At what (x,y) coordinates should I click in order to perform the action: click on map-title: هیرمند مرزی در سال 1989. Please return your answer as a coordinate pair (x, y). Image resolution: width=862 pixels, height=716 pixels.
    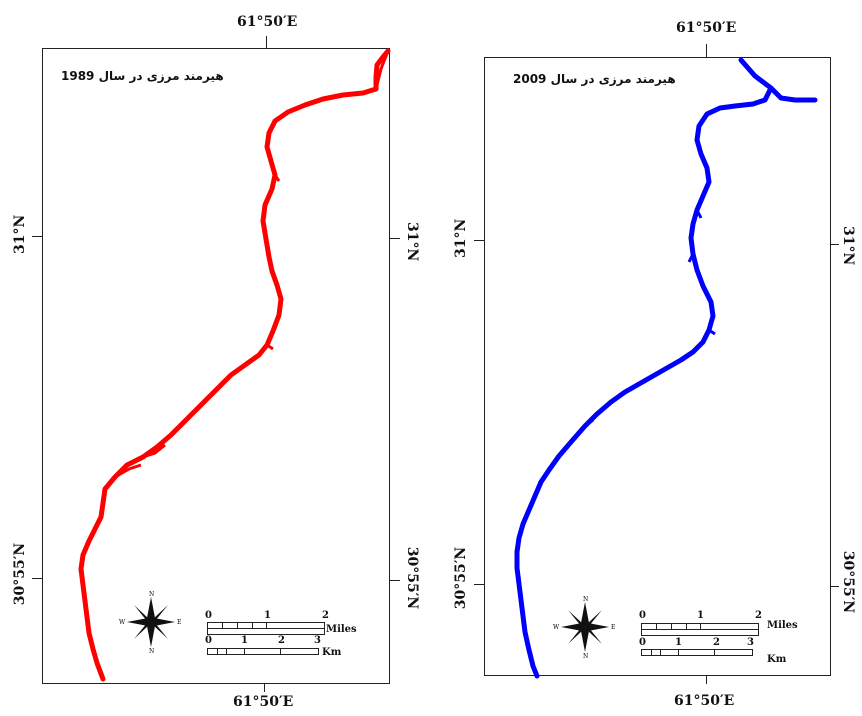
    Looking at the image, I should click on (142, 76).